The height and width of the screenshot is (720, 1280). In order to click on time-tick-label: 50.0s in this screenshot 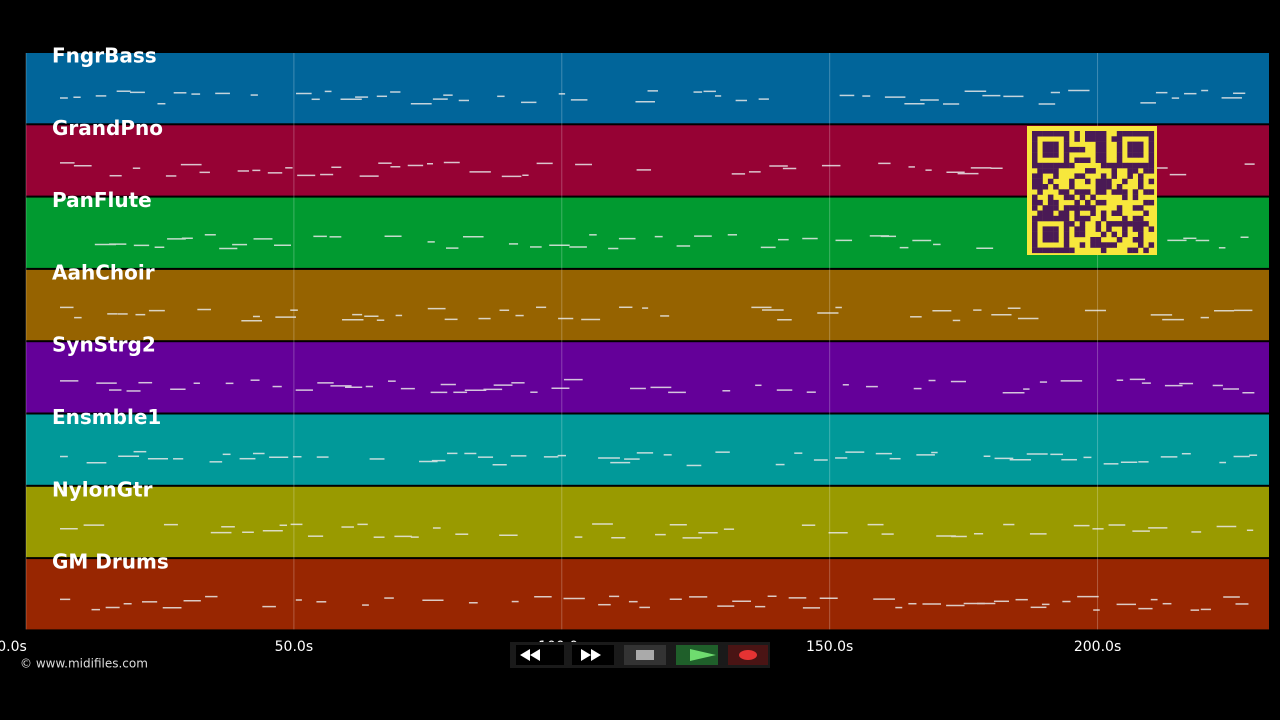, I will do `click(294, 647)`.